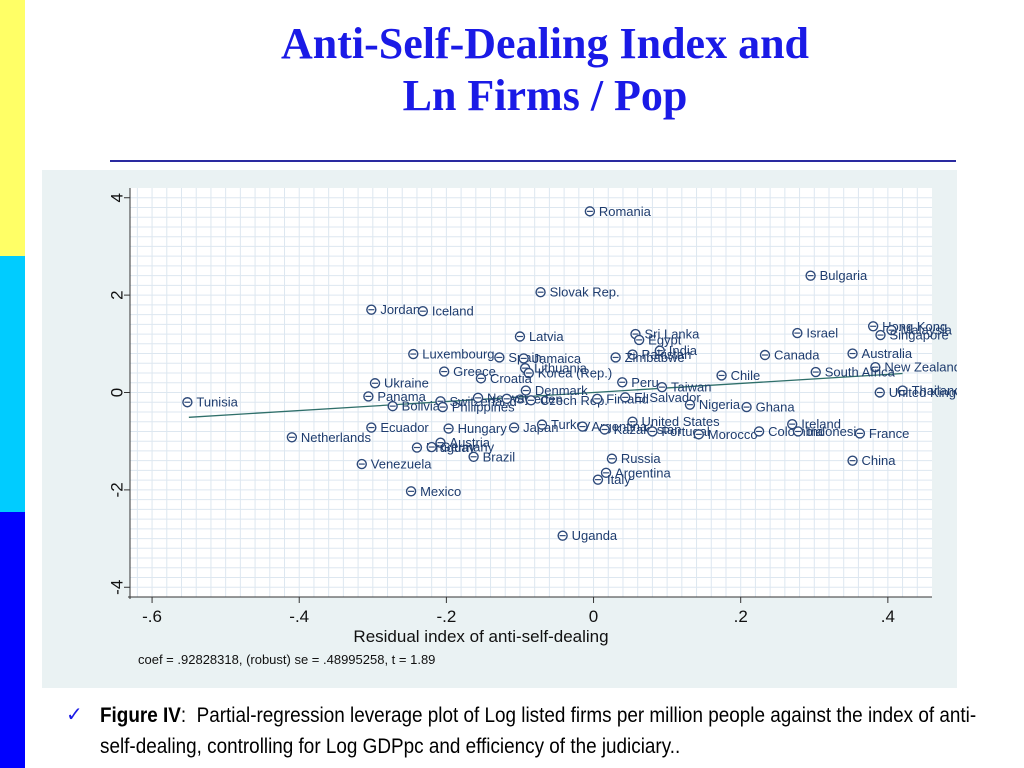 The image size is (1024, 768). What do you see at coordinates (860, 372) in the screenshot?
I see `point-label: South Africa` at bounding box center [860, 372].